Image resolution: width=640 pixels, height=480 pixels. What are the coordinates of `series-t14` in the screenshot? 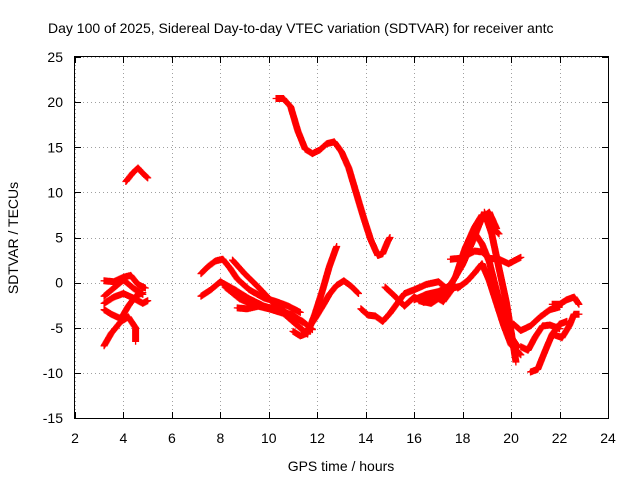 It's located at (333, 177).